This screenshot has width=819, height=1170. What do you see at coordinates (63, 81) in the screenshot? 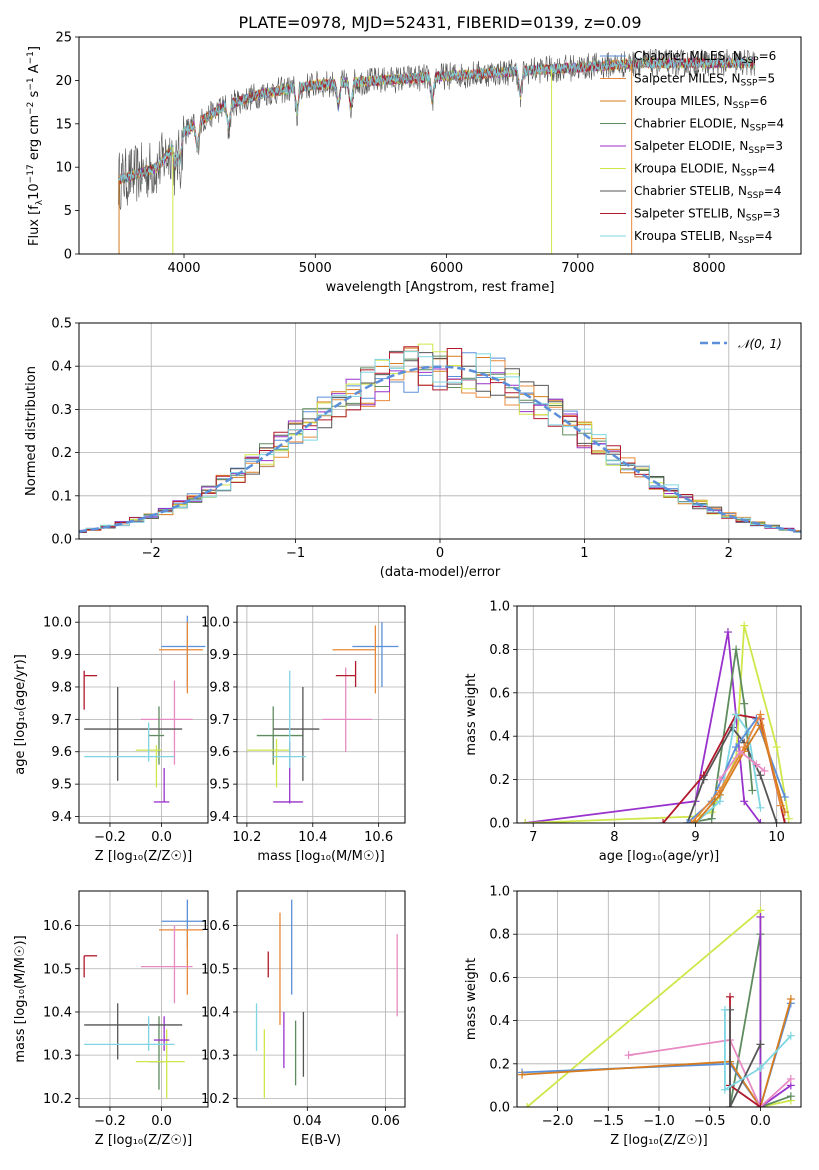
I see `y-tick-label: 20` at bounding box center [63, 81].